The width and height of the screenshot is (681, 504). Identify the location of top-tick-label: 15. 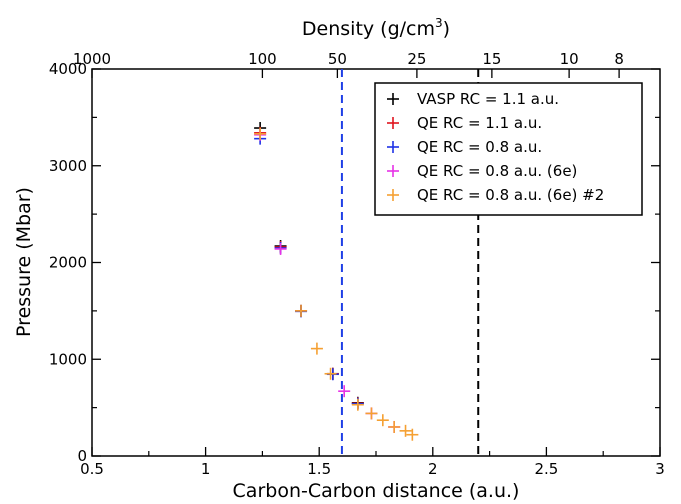
(491, 59).